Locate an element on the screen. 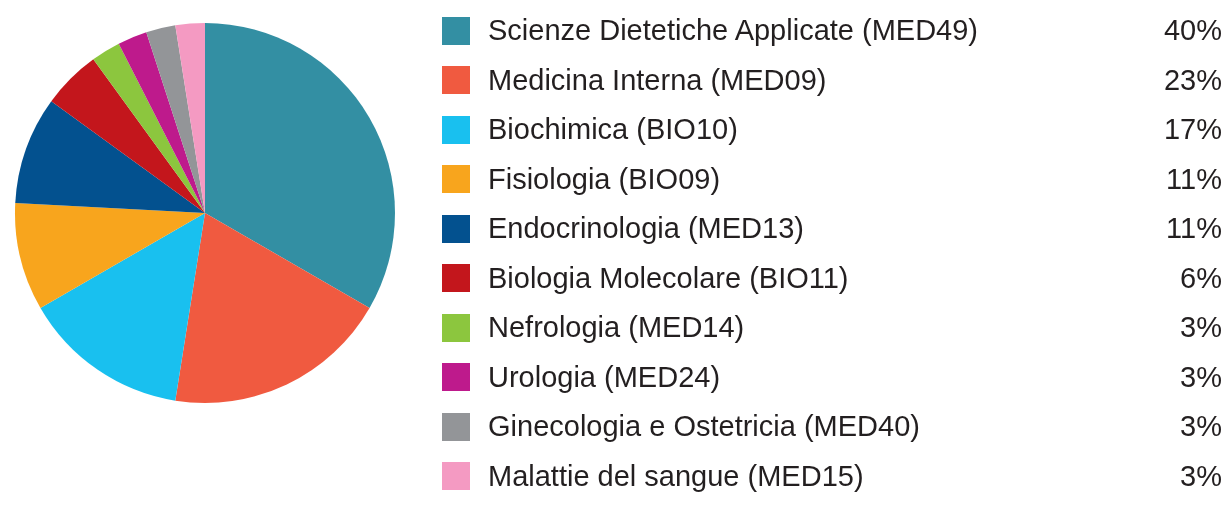 This screenshot has width=1226, height=505. legend-label: Biologia Molecolare (BIO11) is located at coordinates (669, 278).